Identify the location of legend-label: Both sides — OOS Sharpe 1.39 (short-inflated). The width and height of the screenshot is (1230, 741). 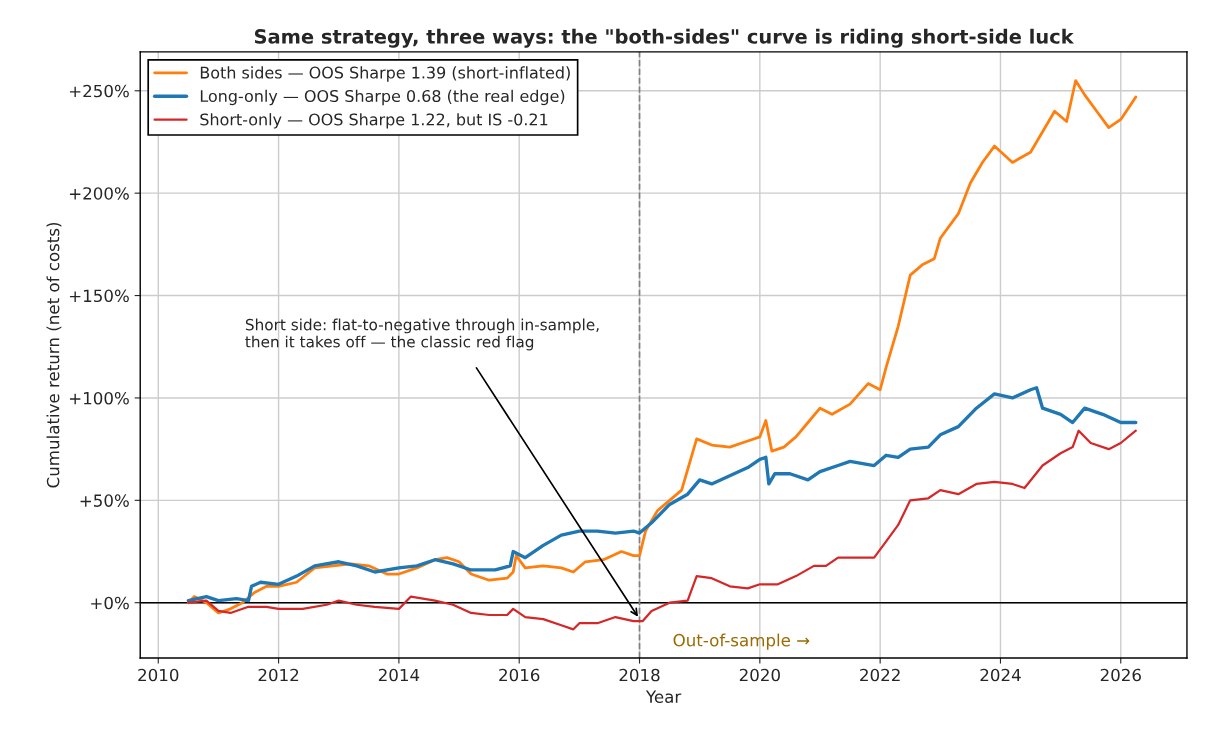
(385, 74).